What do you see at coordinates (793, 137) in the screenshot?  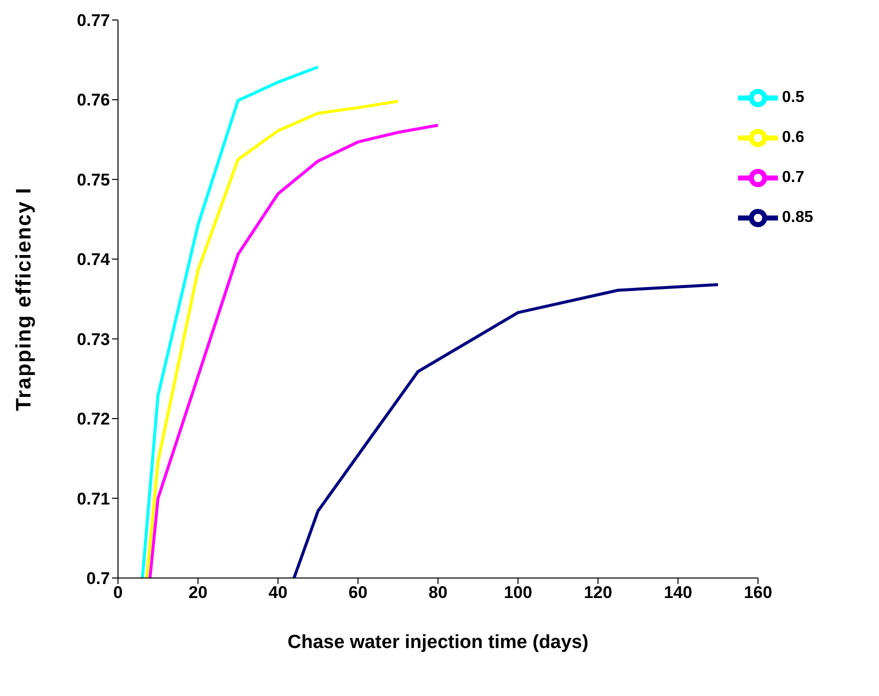 I see `legend-label: 0.6` at bounding box center [793, 137].